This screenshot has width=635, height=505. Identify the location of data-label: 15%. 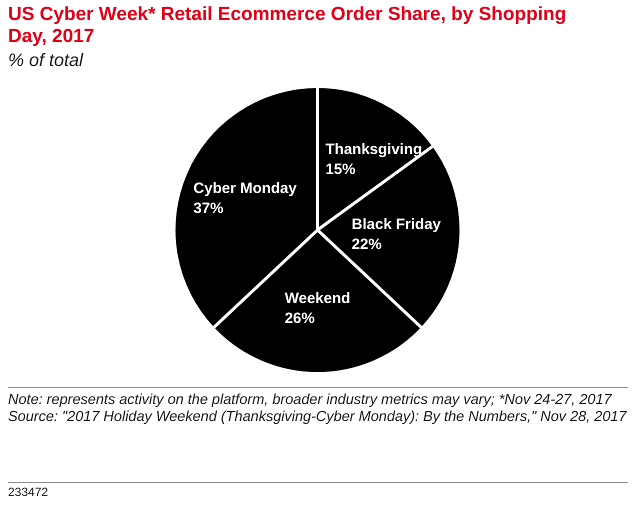
(341, 169).